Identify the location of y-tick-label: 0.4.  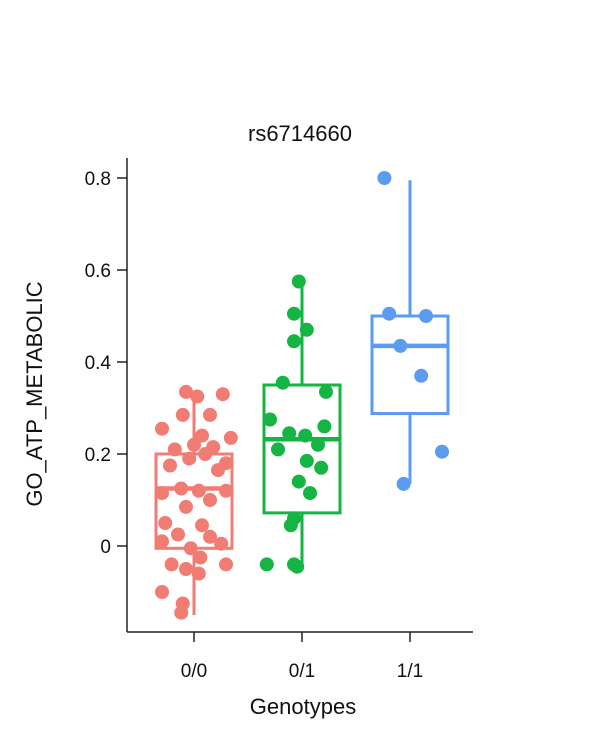
(98, 363).